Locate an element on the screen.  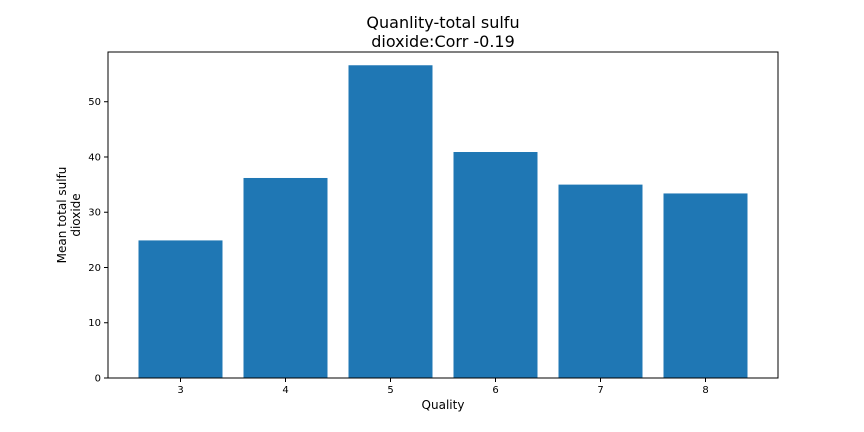
x-axis-ticks: 3 4 5 6 7 8 is located at coordinates (443, 387).